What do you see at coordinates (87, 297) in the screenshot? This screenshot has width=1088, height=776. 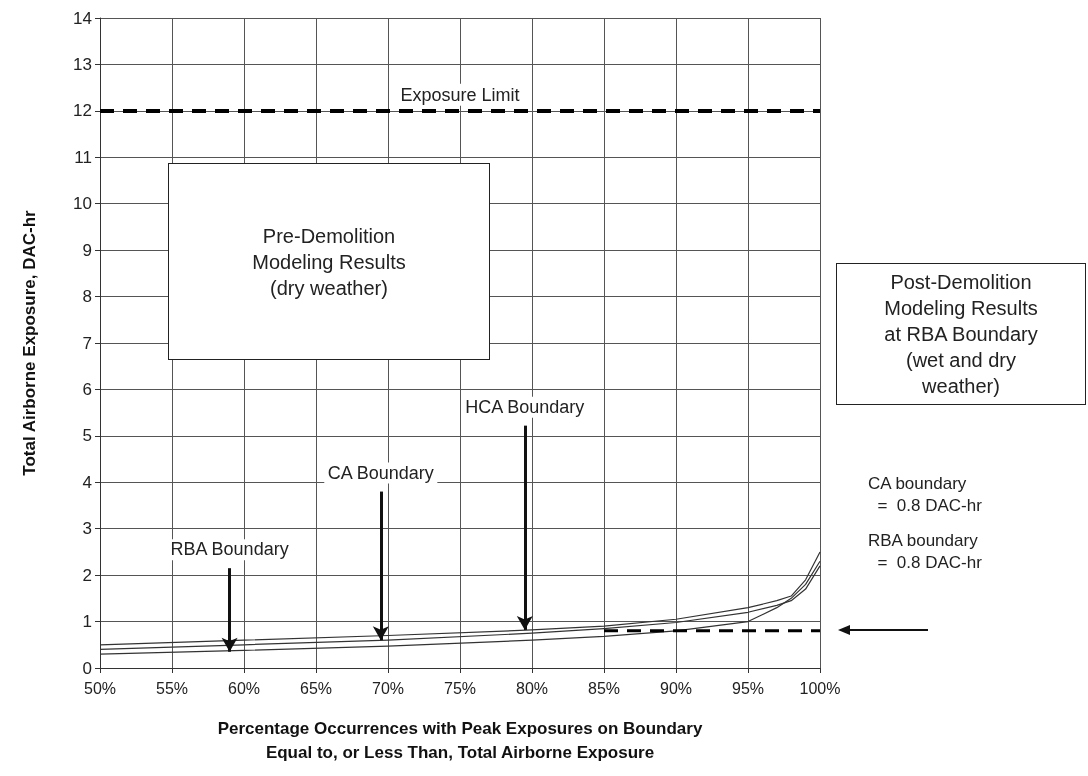 I see `y-tick-label: 8` at bounding box center [87, 297].